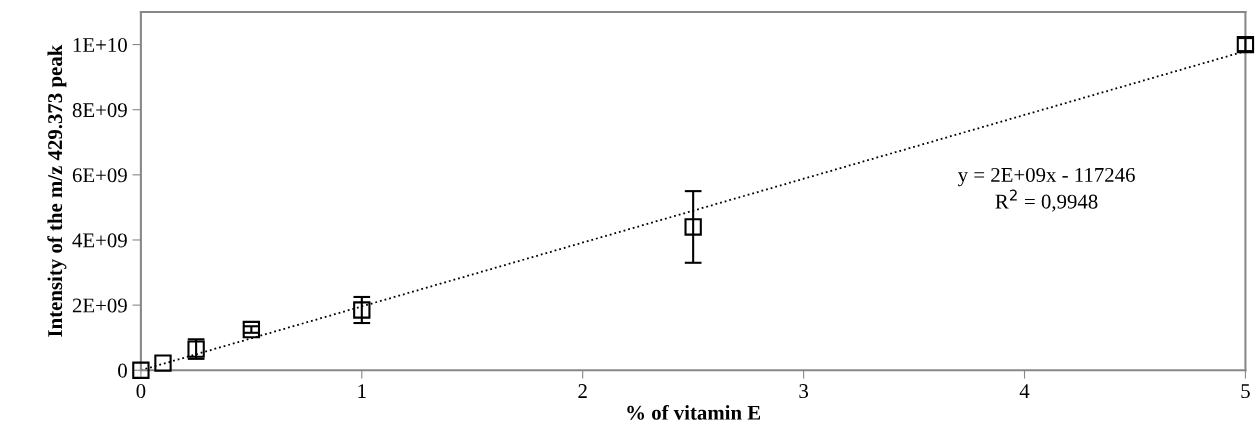 Image resolution: width=1258 pixels, height=445 pixels. Describe the element at coordinates (99, 175) in the screenshot. I see `y-tick-label: 6E+09` at that location.